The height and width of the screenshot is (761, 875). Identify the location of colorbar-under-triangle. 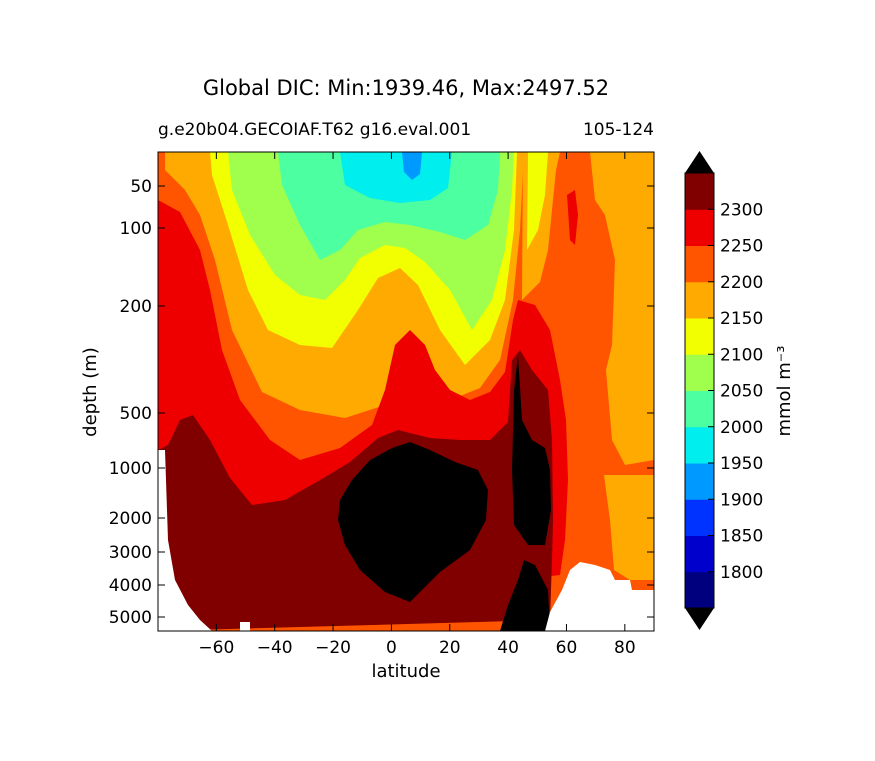
(699, 619).